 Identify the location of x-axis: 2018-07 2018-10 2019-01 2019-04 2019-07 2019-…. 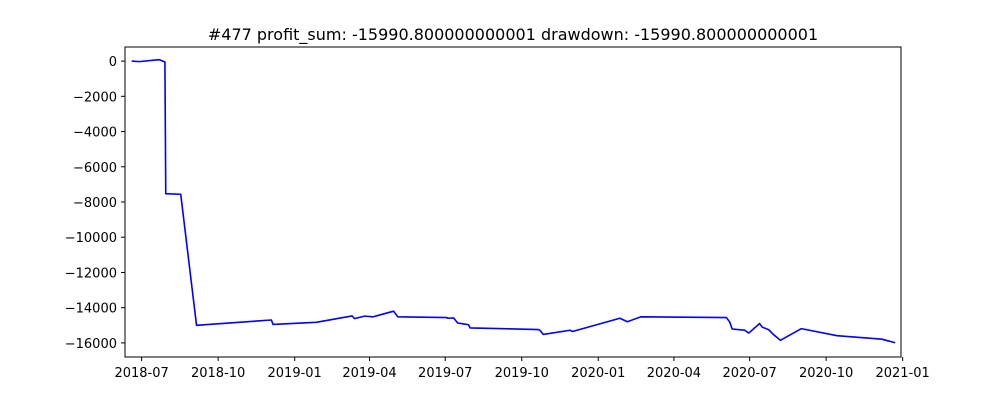
(522, 369).